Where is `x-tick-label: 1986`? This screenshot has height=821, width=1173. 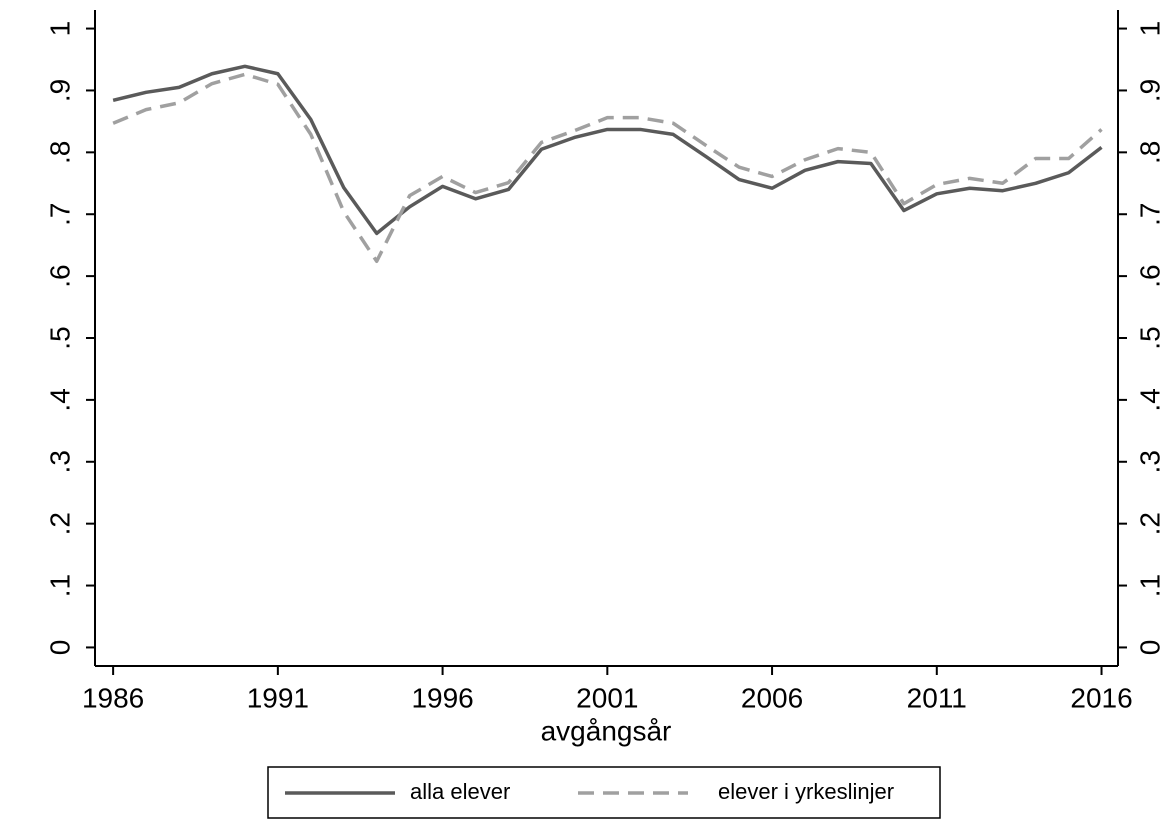 x-tick-label: 1986 is located at coordinates (113, 697).